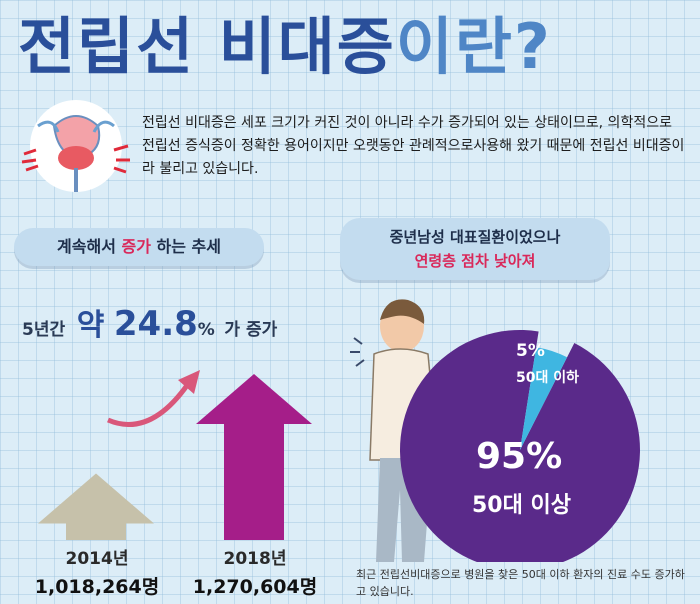  I want to click on ureter-right, so click(103, 126).